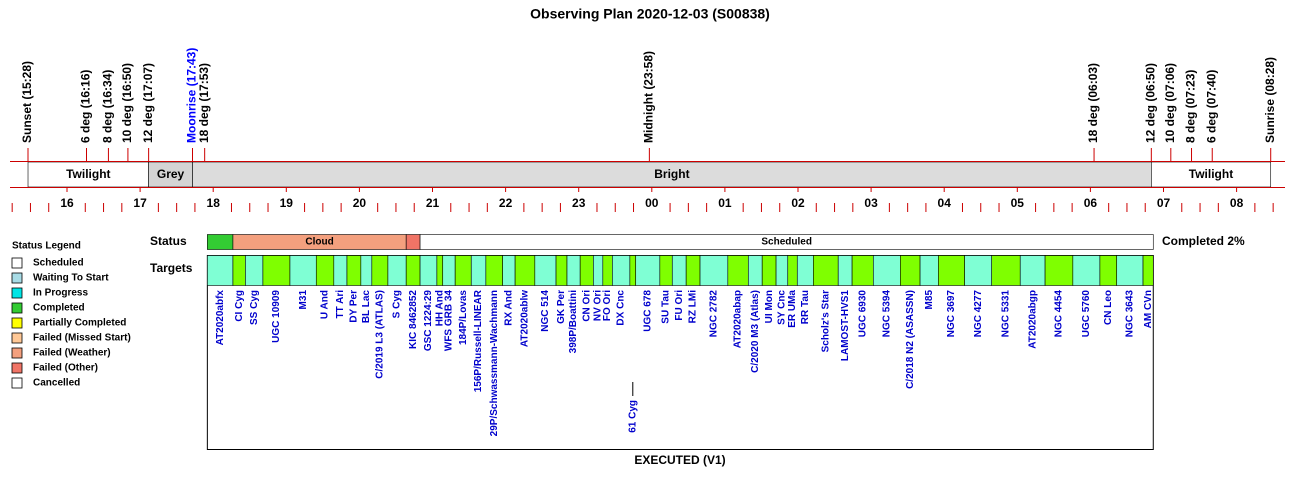 The height and width of the screenshot is (481, 1300). Describe the element at coordinates (910, 339) in the screenshot. I see `target-label: C/2018 N2 (ASASSN)` at that location.